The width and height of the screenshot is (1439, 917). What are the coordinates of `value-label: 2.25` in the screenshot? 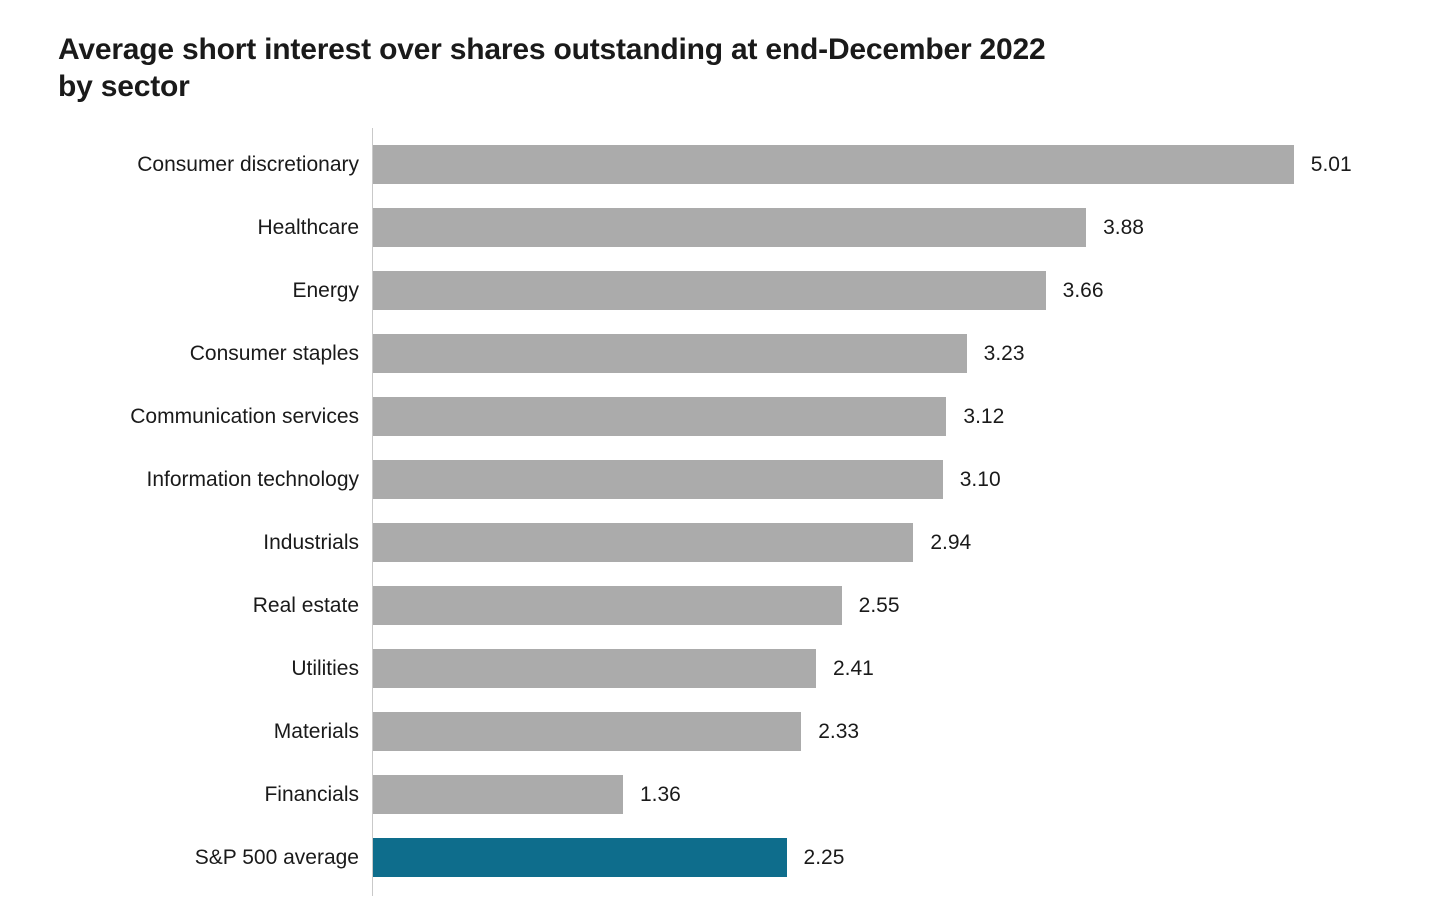 It's located at (824, 857).